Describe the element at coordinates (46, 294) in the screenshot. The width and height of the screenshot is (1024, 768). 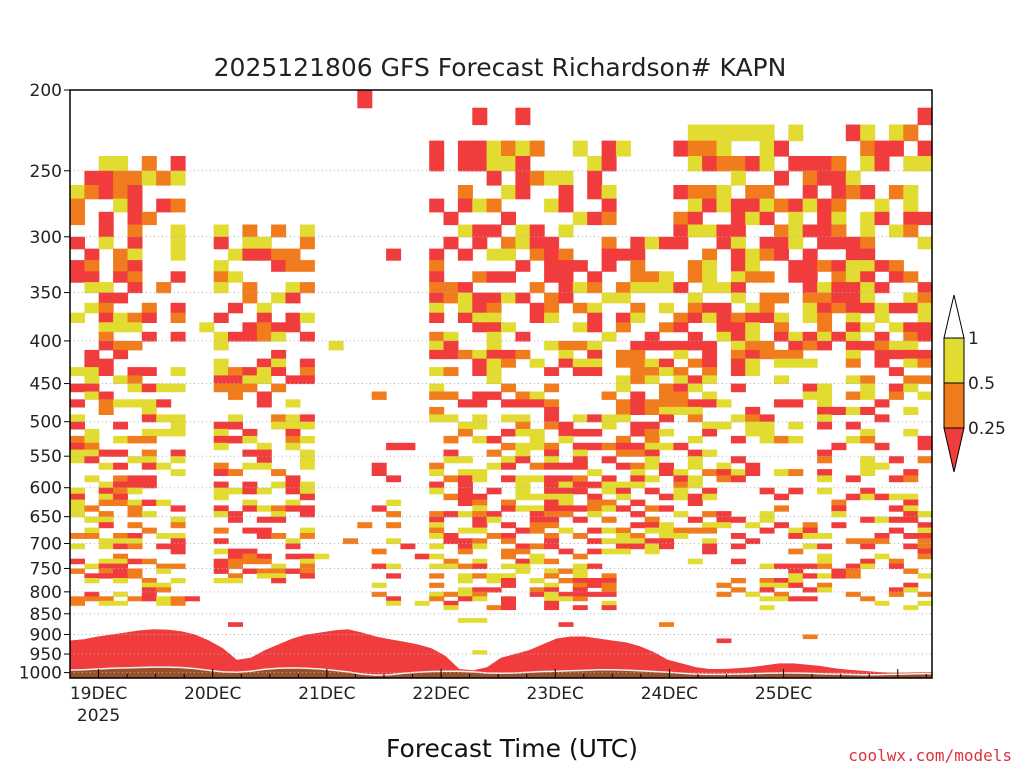
I see `y-tick-label: 350` at that location.